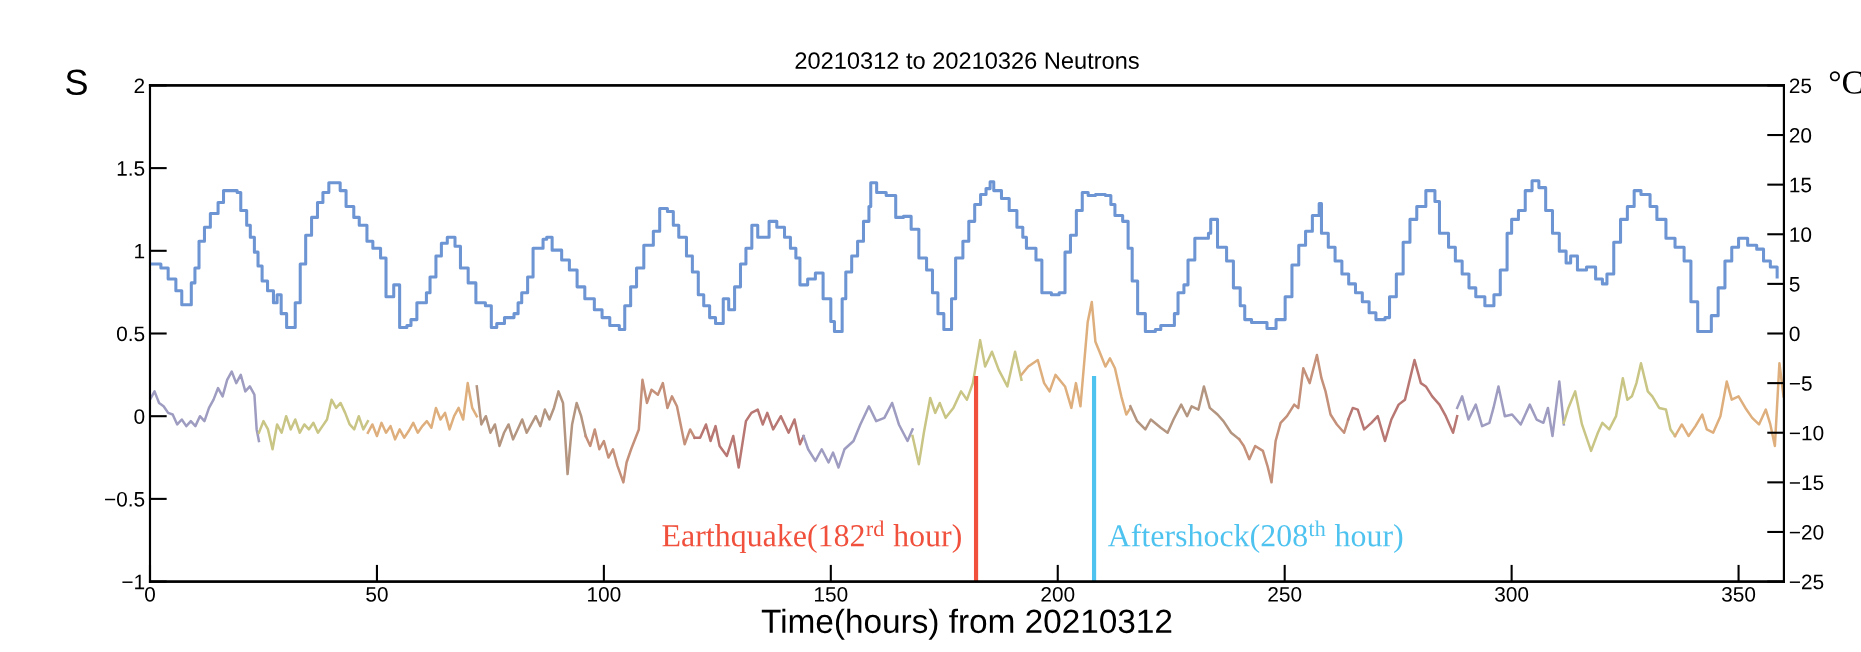  What do you see at coordinates (76, 82) in the screenshot?
I see `y-axis-title: S` at bounding box center [76, 82].